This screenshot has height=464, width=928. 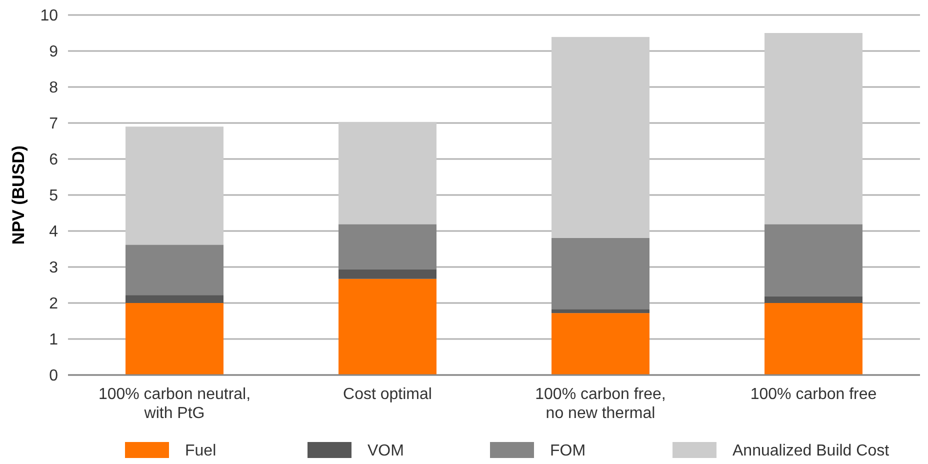 What do you see at coordinates (49, 16) in the screenshot?
I see `y-tick-label: 10` at bounding box center [49, 16].